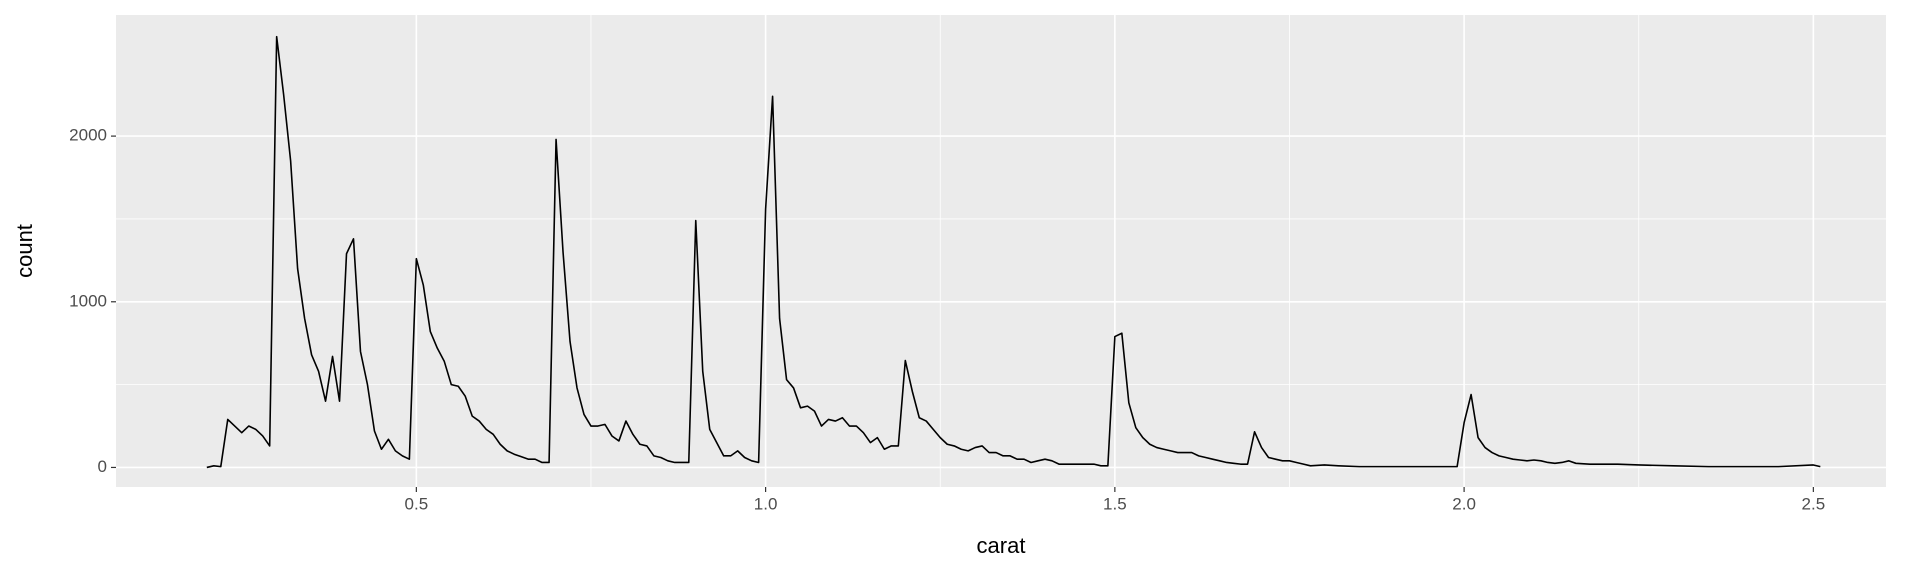 The height and width of the screenshot is (576, 1920). What do you see at coordinates (1814, 503) in the screenshot?
I see `x-tick-label: 2.5` at bounding box center [1814, 503].